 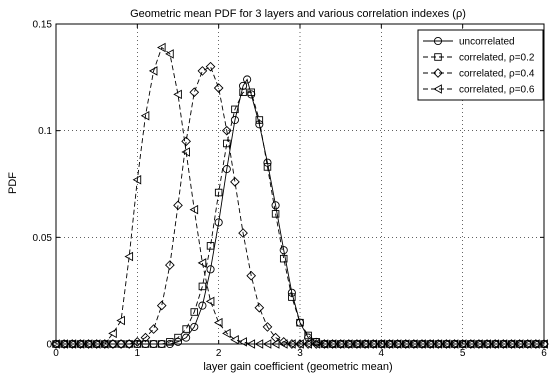 What do you see at coordinates (300, 353) in the screenshot?
I see `x-tick-label: 3` at bounding box center [300, 353].